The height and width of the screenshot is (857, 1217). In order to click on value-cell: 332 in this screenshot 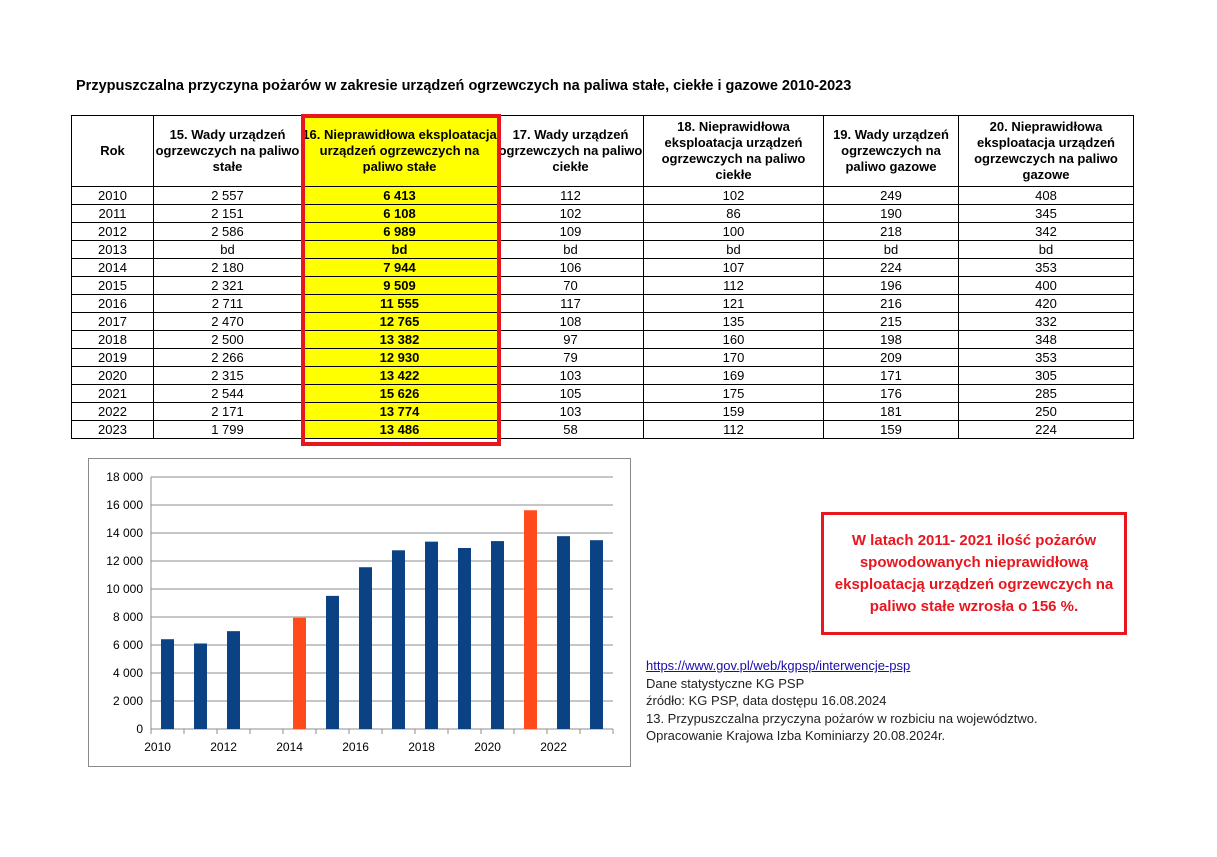, I will do `click(1046, 321)`.